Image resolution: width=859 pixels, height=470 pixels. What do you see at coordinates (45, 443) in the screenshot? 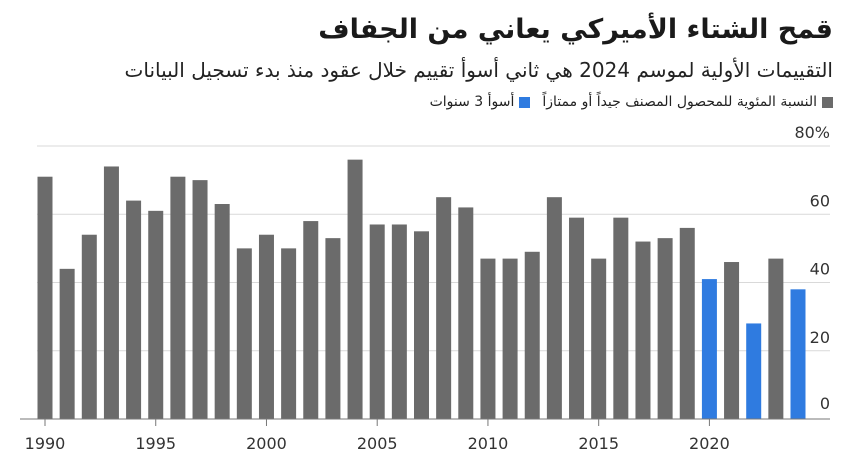
I see `x-tick-label: 1990` at bounding box center [45, 443].